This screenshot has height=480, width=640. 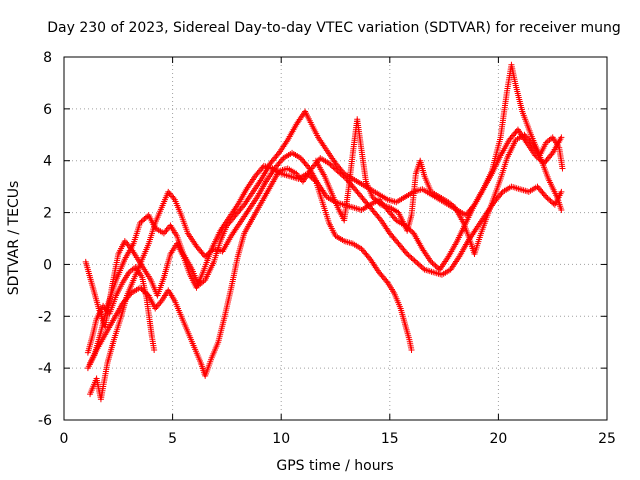 What do you see at coordinates (390, 439) in the screenshot?
I see `x-tick-label: 15` at bounding box center [390, 439].